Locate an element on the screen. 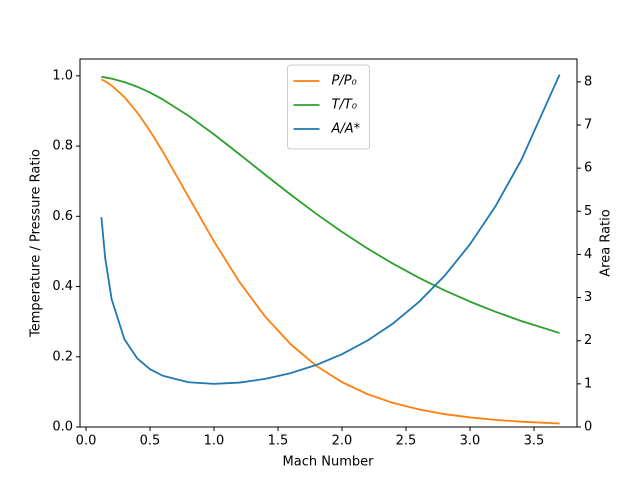  x-tick-label: 1.5 is located at coordinates (278, 441).